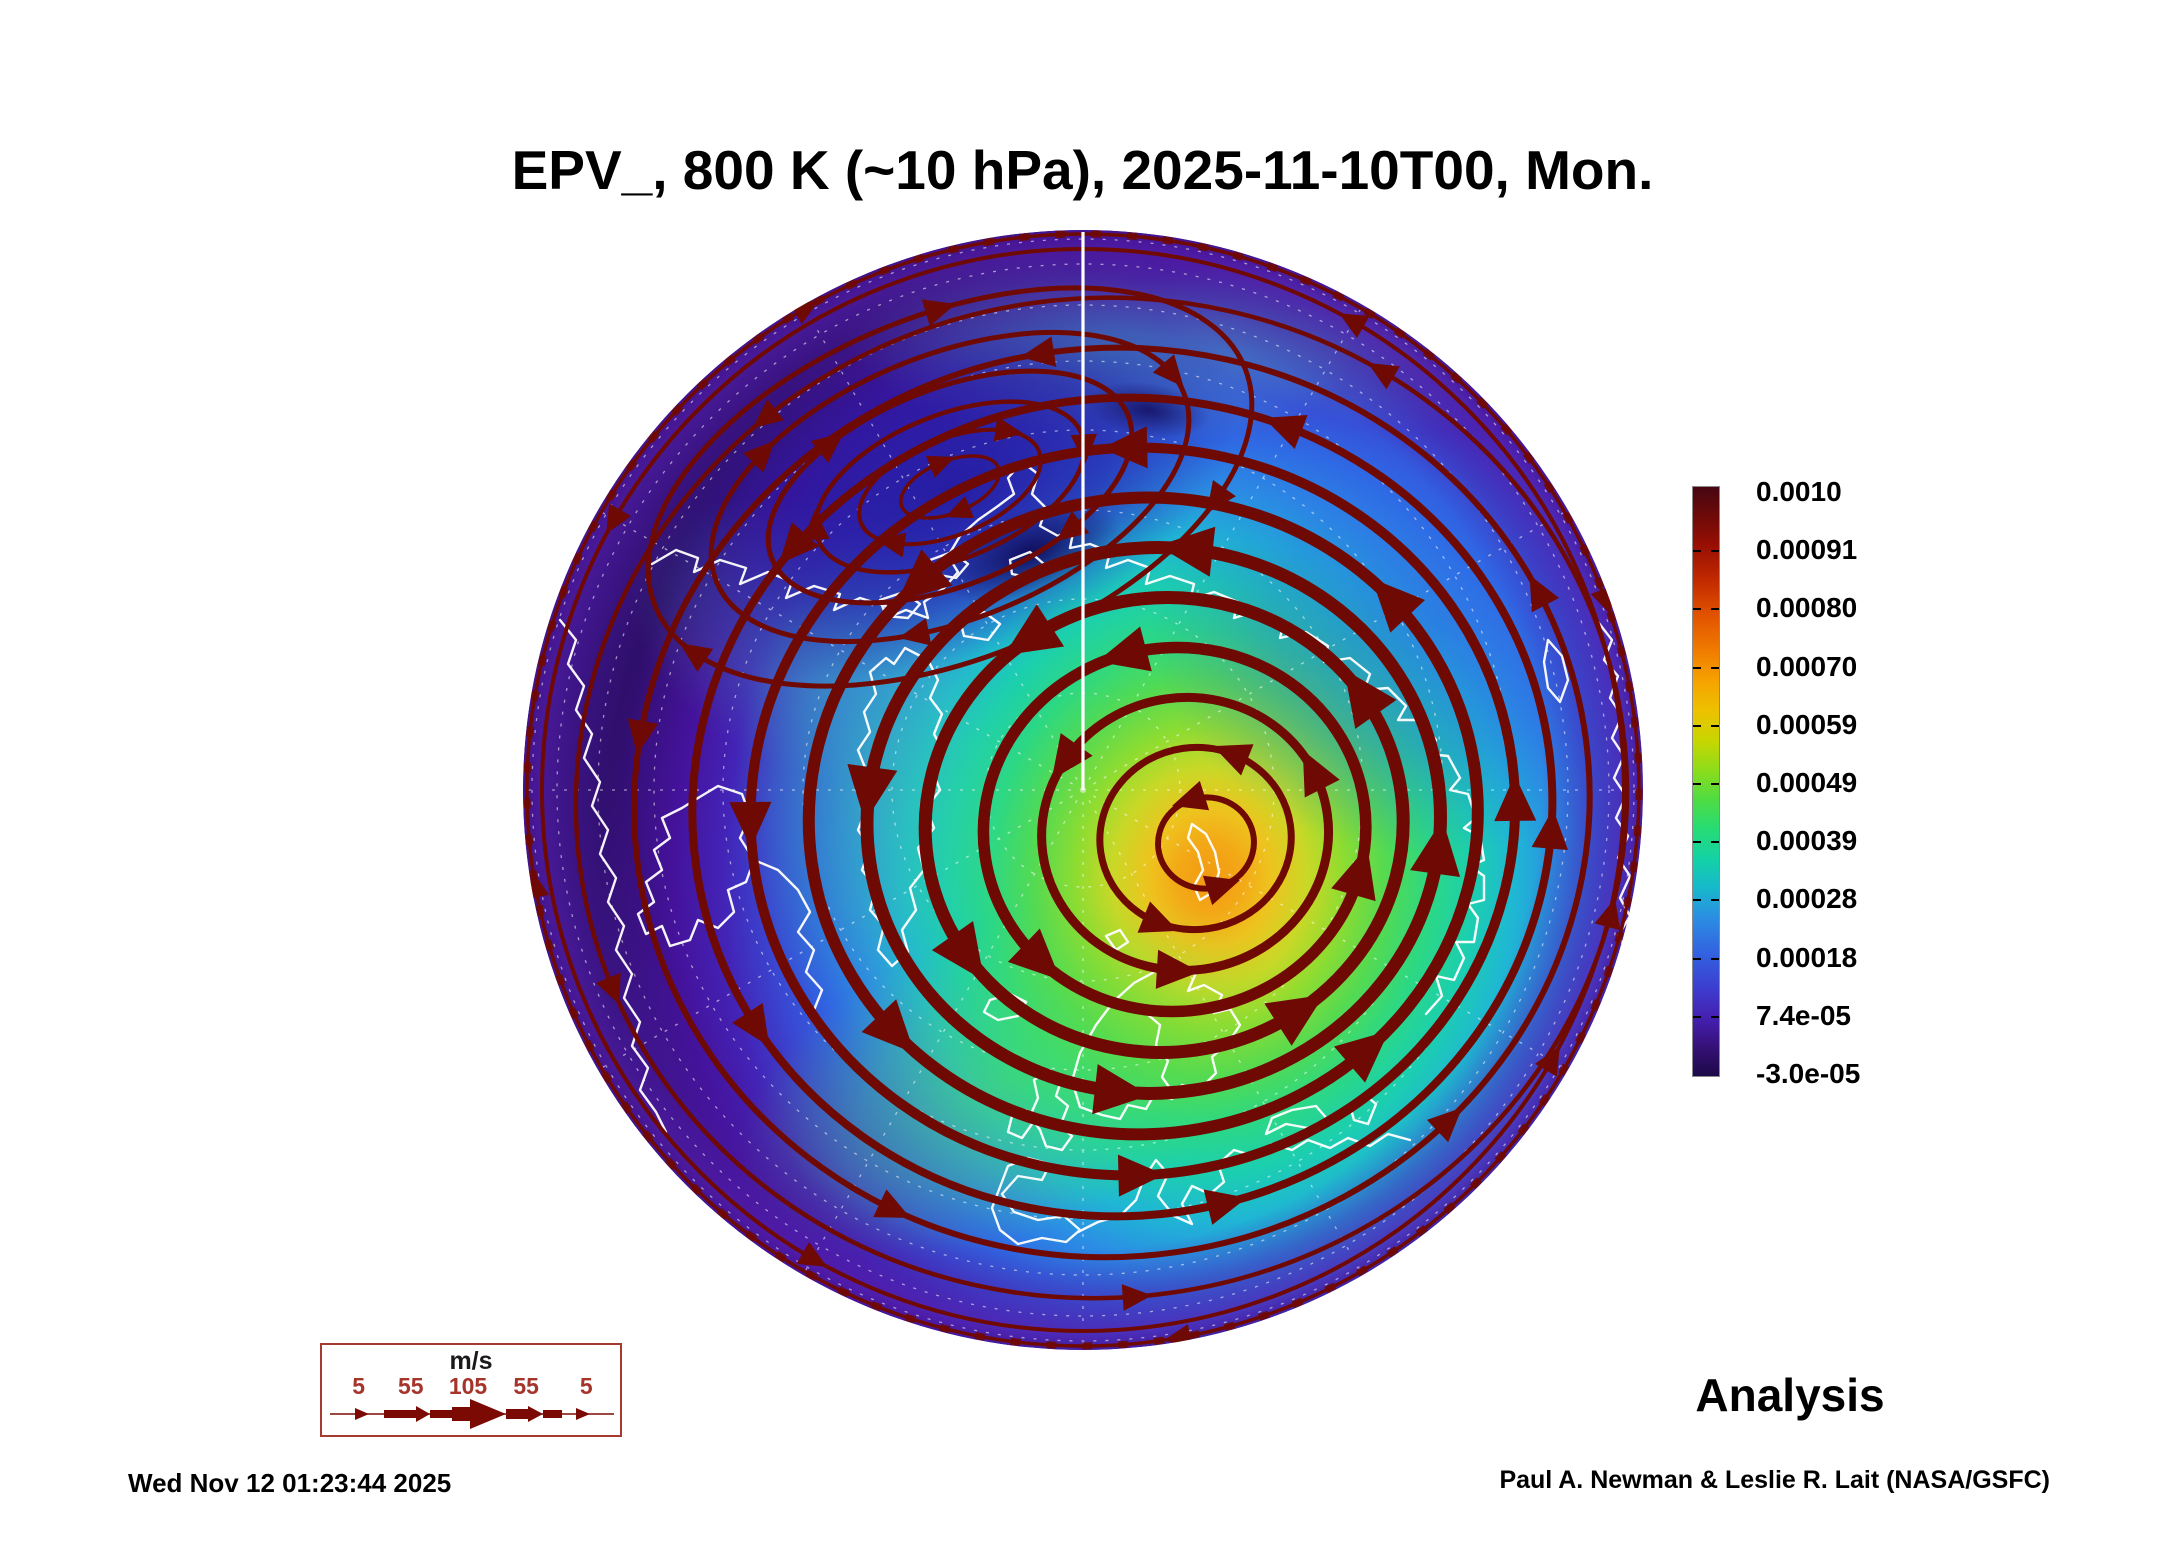 The height and width of the screenshot is (1561, 2165). Describe the element at coordinates (1803, 1015) in the screenshot. I see `colorbar-tick-label: 7.4e-05` at that location.